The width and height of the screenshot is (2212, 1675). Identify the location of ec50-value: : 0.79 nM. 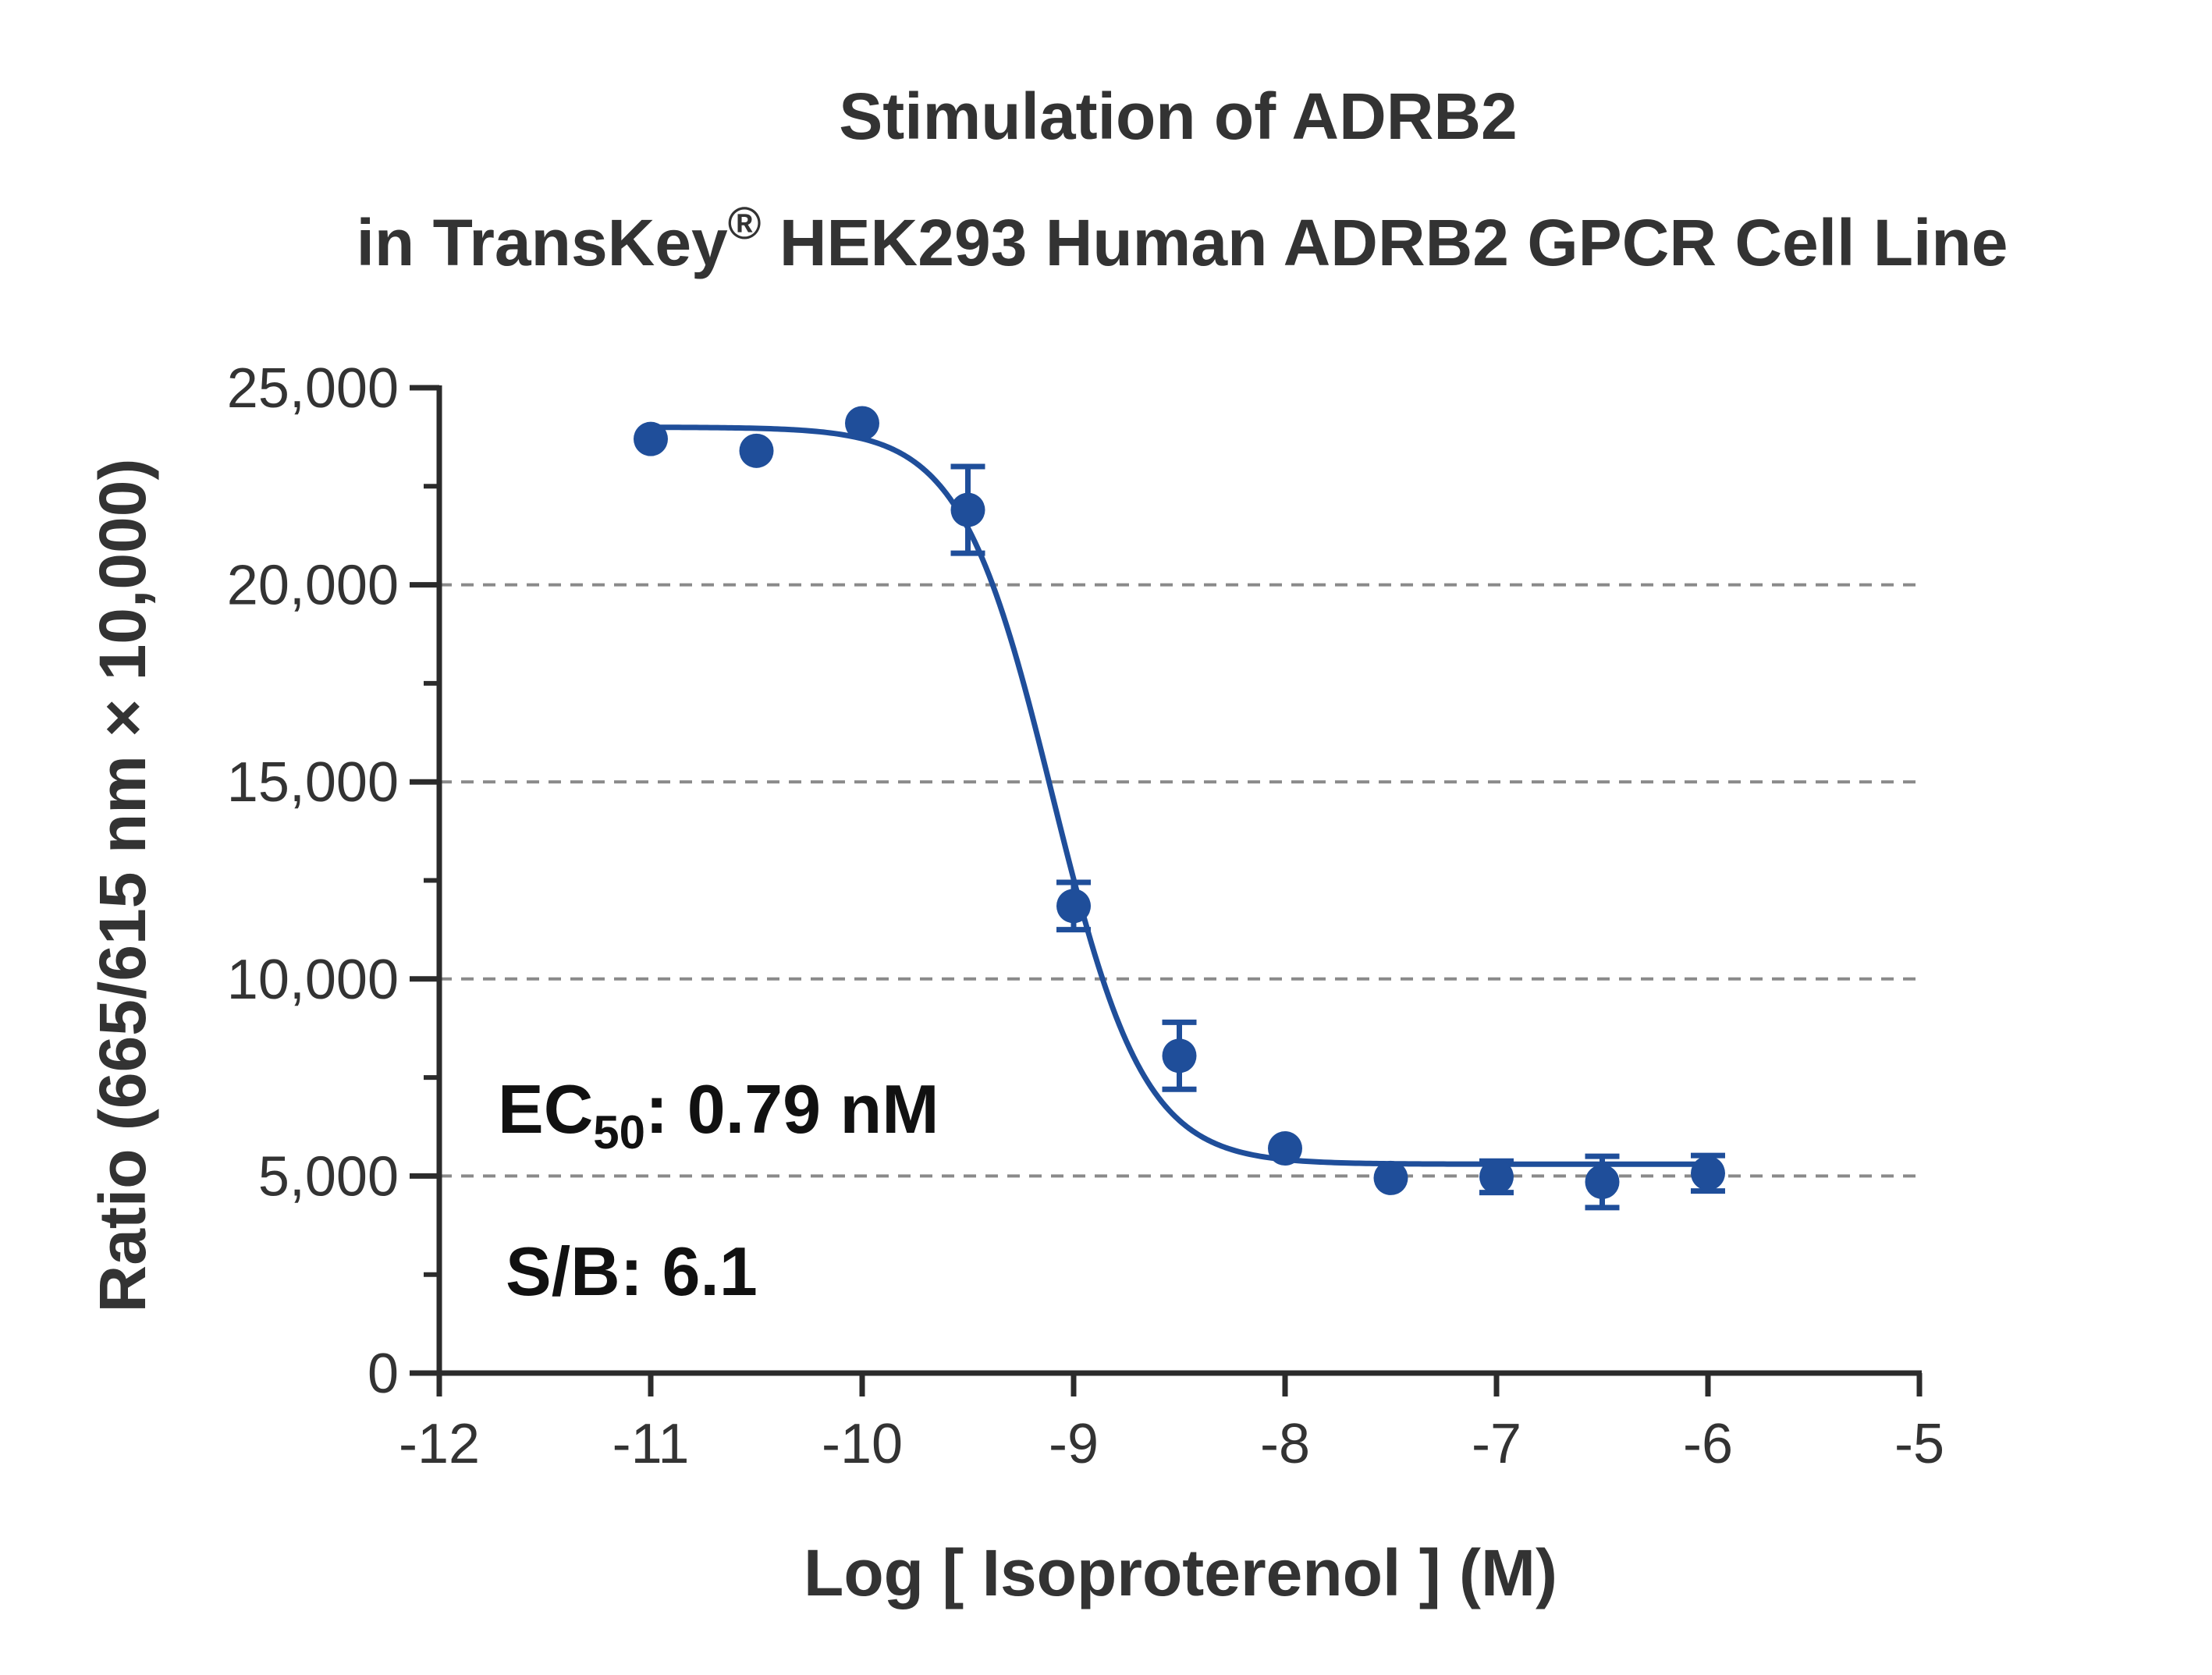
(792, 1109).